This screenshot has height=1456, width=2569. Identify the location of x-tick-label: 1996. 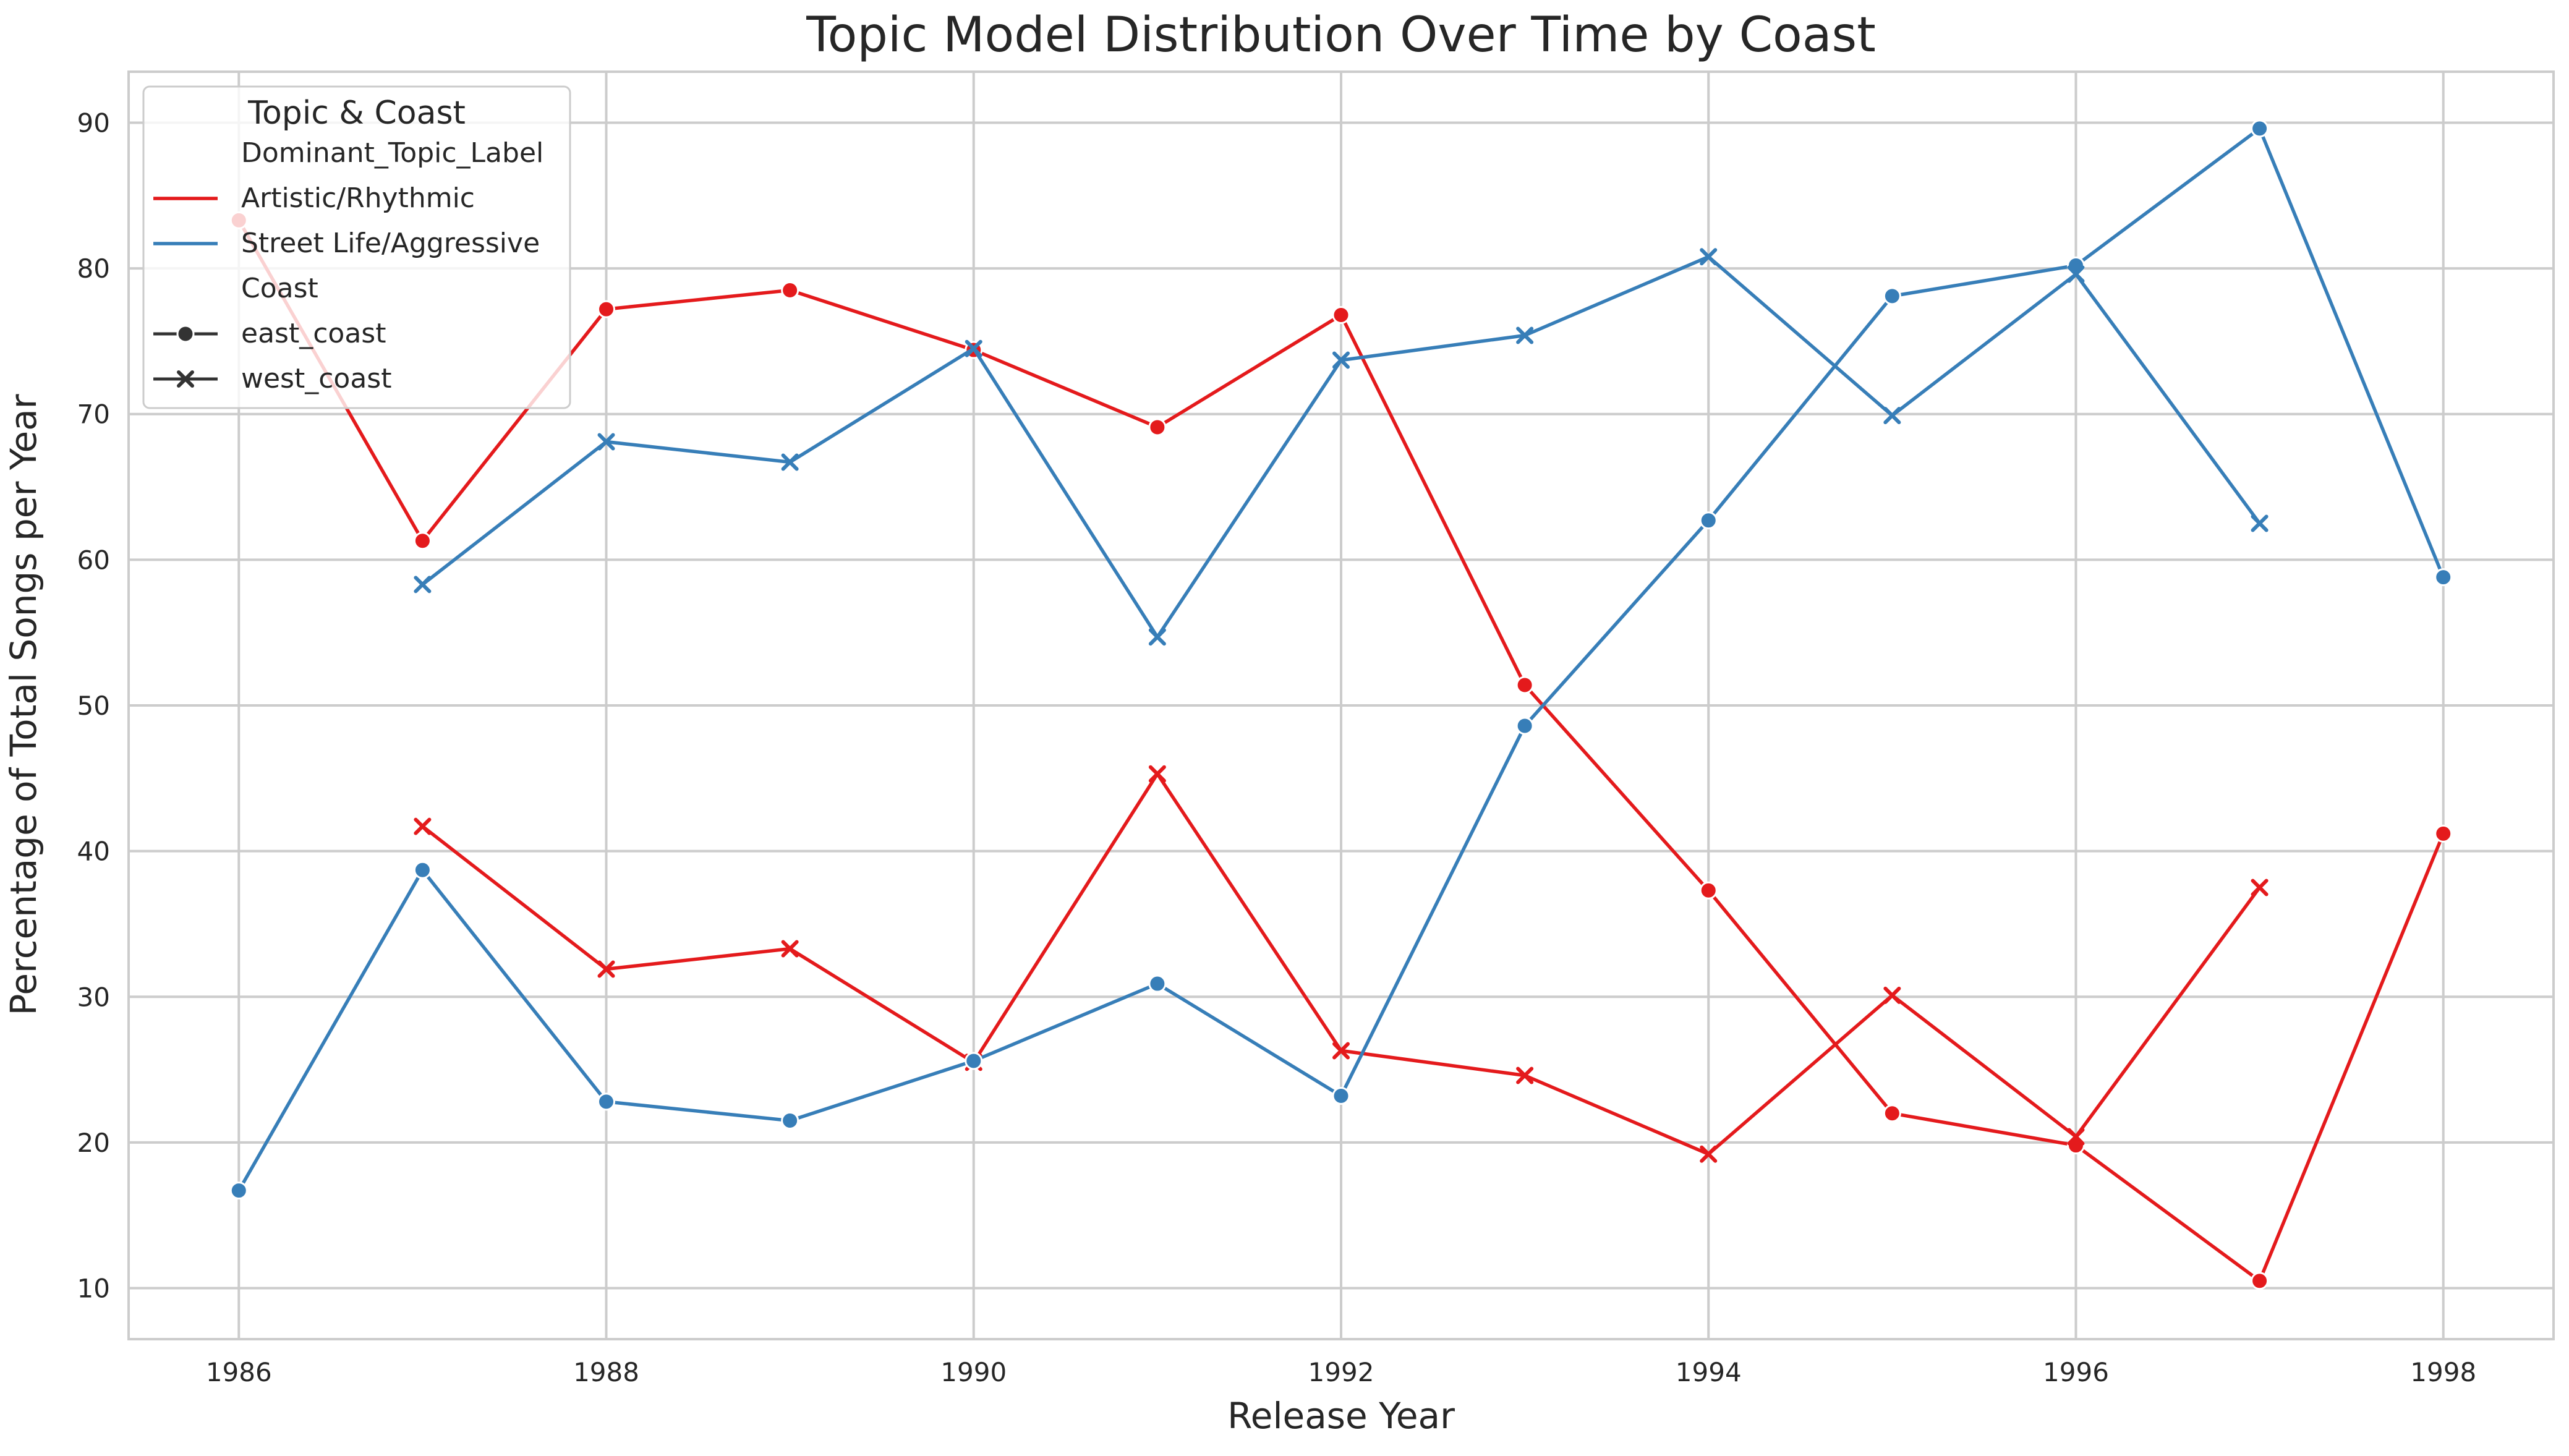
(2076, 1372).